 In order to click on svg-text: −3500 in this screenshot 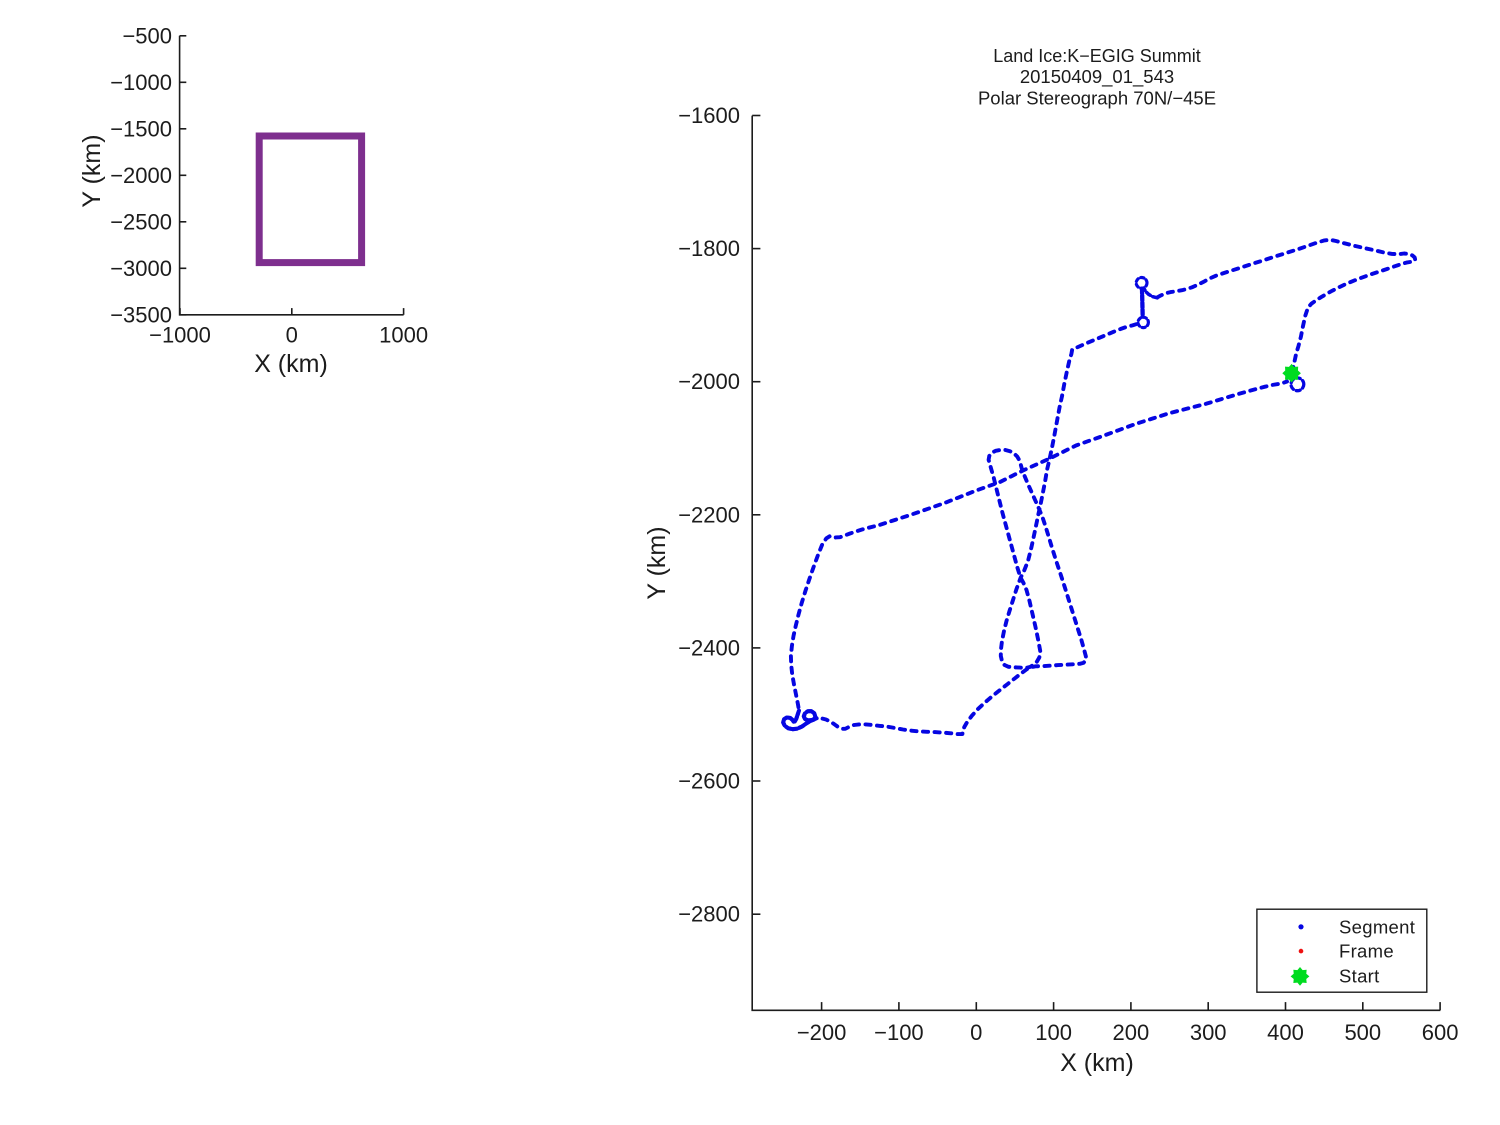, I will do `click(141, 314)`.